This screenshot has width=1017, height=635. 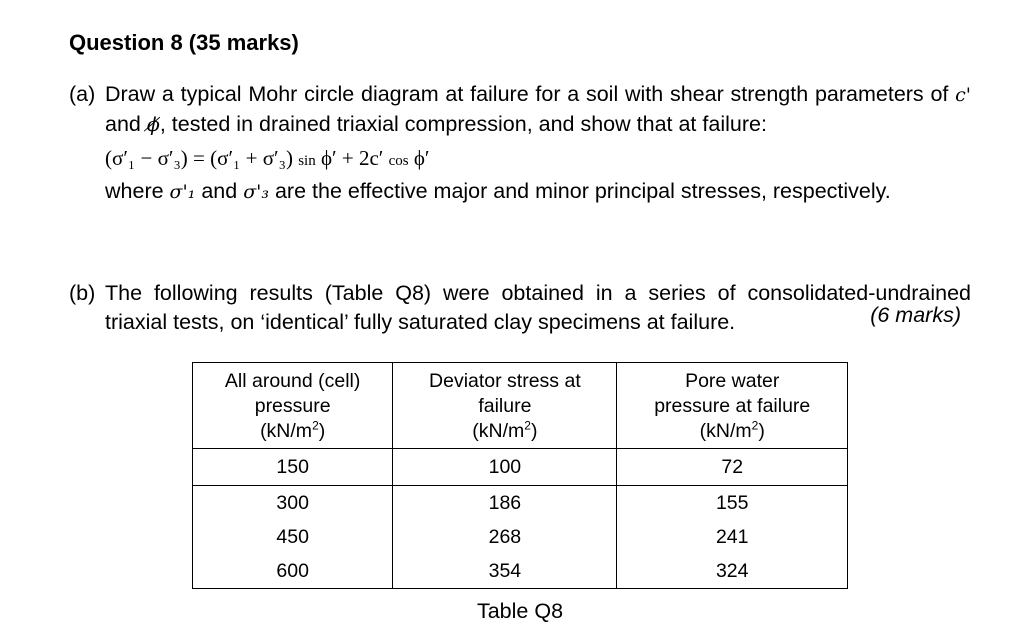 I want to click on table-cell: 100, so click(x=505, y=467).